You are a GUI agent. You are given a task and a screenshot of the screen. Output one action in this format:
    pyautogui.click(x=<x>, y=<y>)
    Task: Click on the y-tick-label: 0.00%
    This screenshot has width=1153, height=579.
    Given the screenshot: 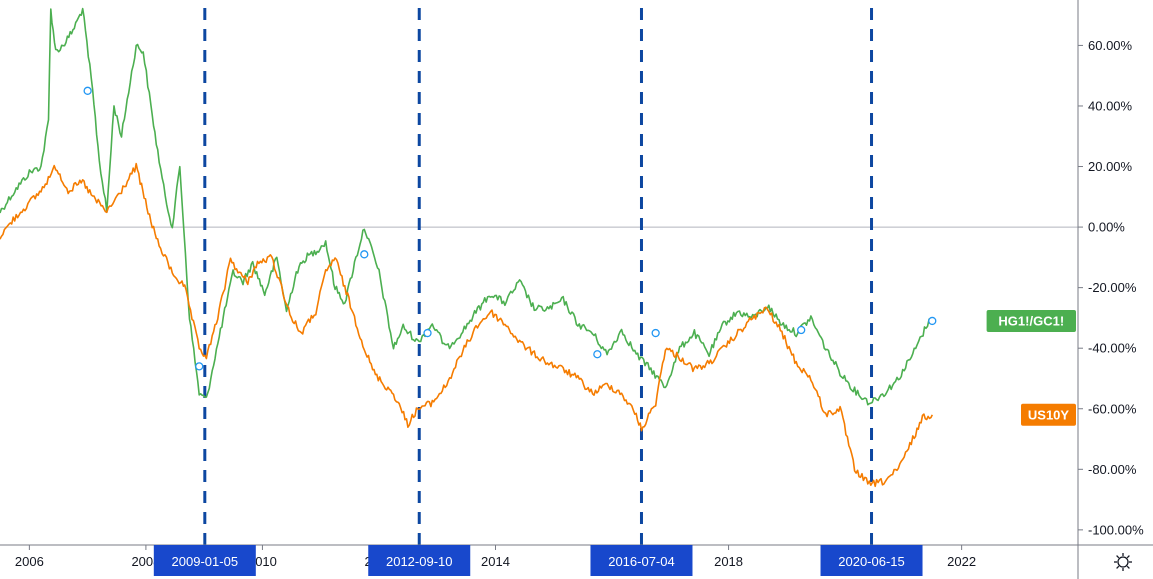 What is the action you would take?
    pyautogui.click(x=1106, y=227)
    